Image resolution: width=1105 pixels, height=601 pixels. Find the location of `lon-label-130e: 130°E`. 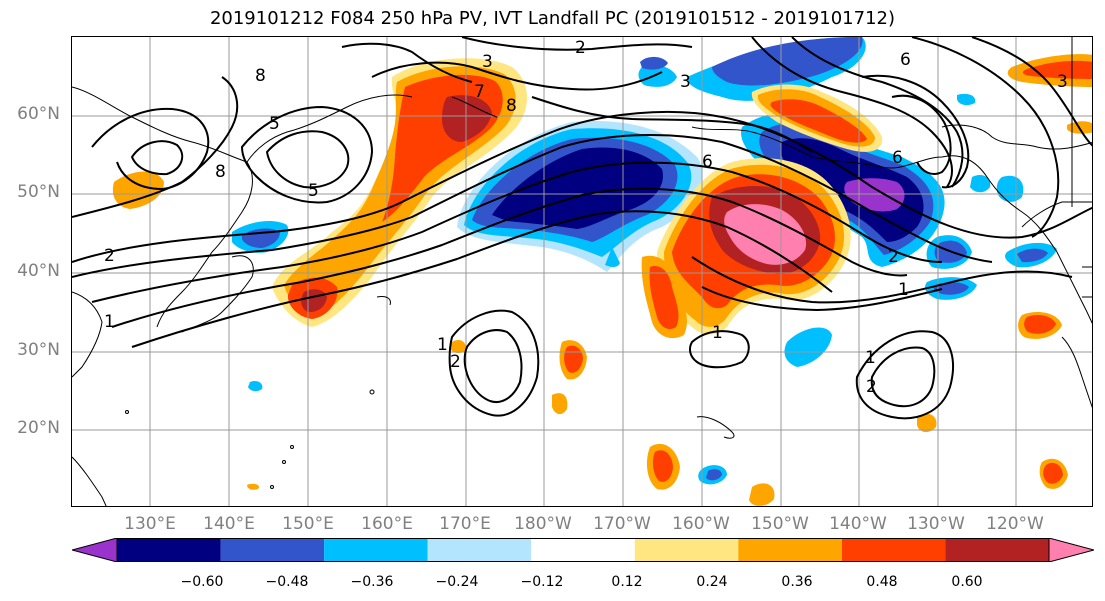

lon-label-130e: 130°E is located at coordinates (150, 524).